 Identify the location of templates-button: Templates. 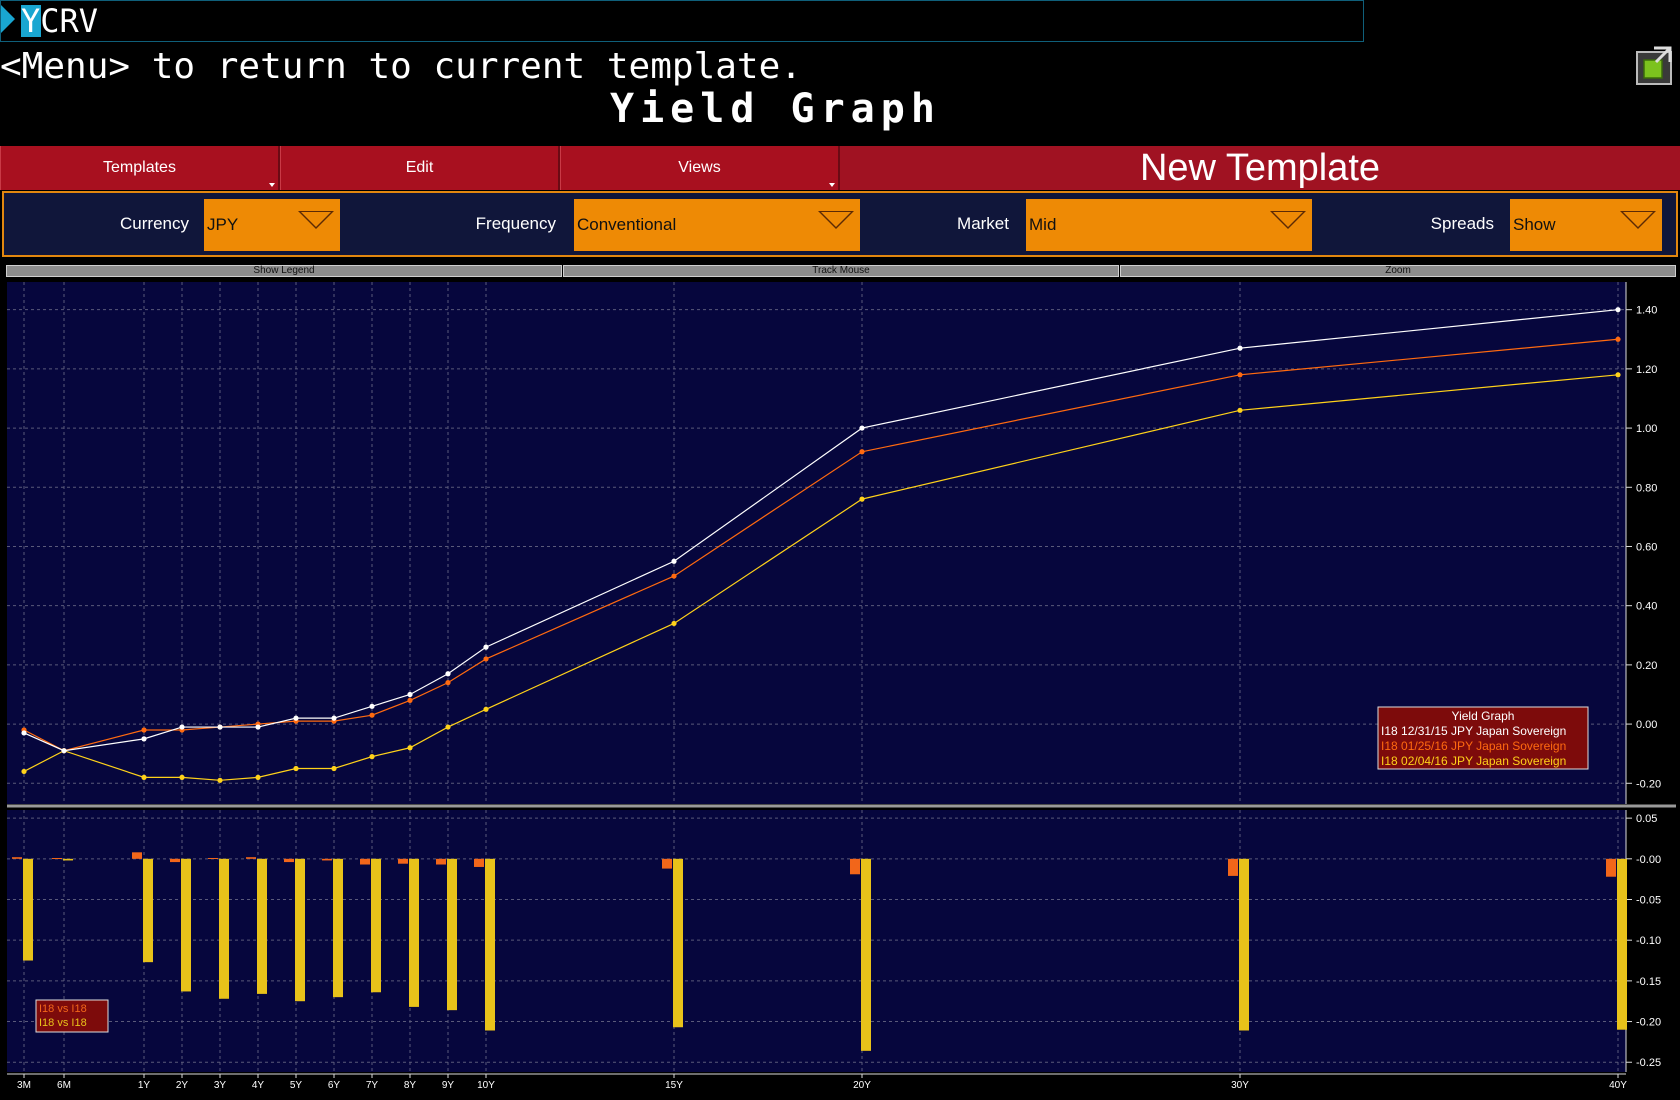
(140, 168).